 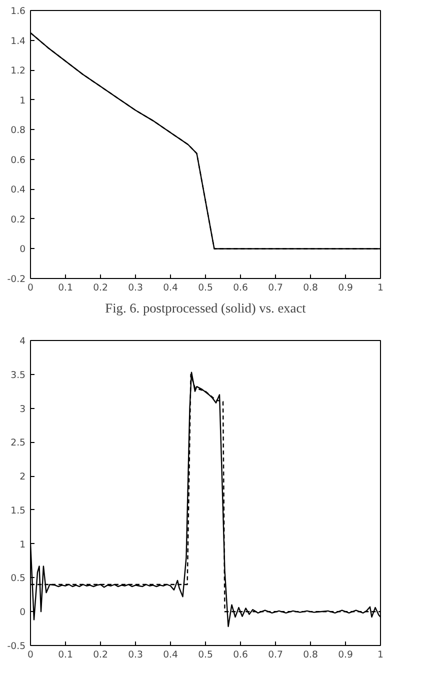 What do you see at coordinates (18, 510) in the screenshot?
I see `y-tick-label: 1.5` at bounding box center [18, 510].